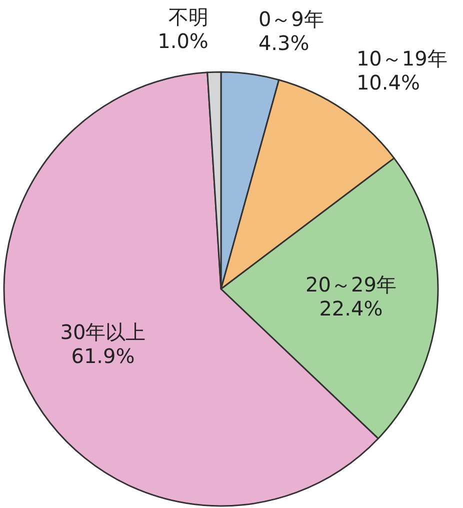 The width and height of the screenshot is (463, 508). I want to click on data-label: 4.3%, so click(284, 43).